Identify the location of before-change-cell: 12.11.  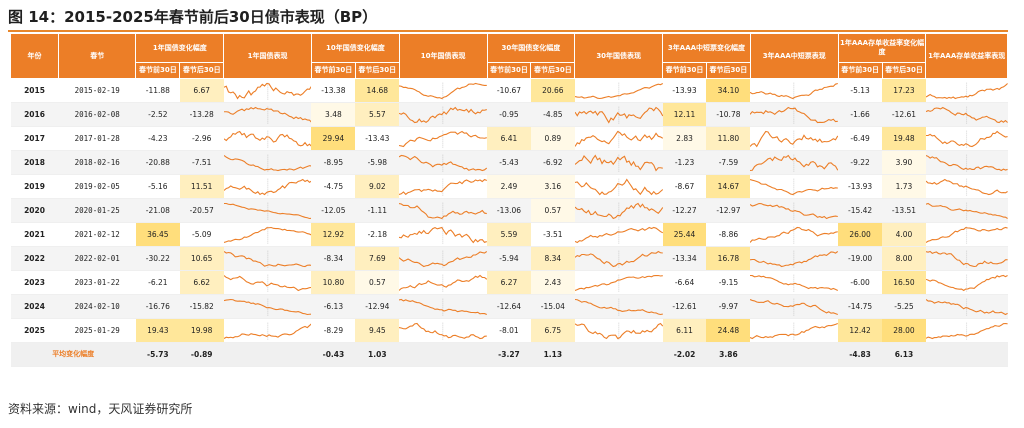
(684, 114).